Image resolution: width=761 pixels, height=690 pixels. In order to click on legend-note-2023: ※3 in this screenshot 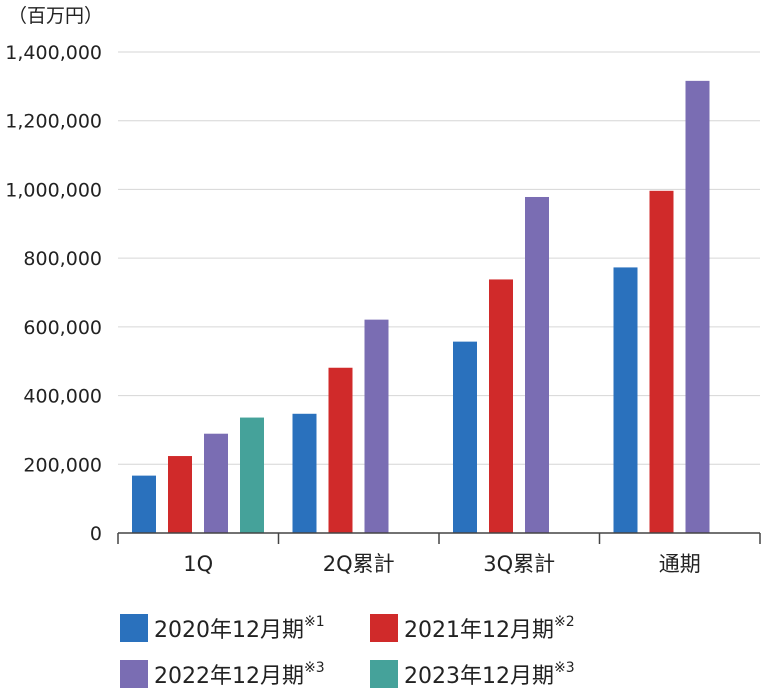, I will do `click(564, 668)`.